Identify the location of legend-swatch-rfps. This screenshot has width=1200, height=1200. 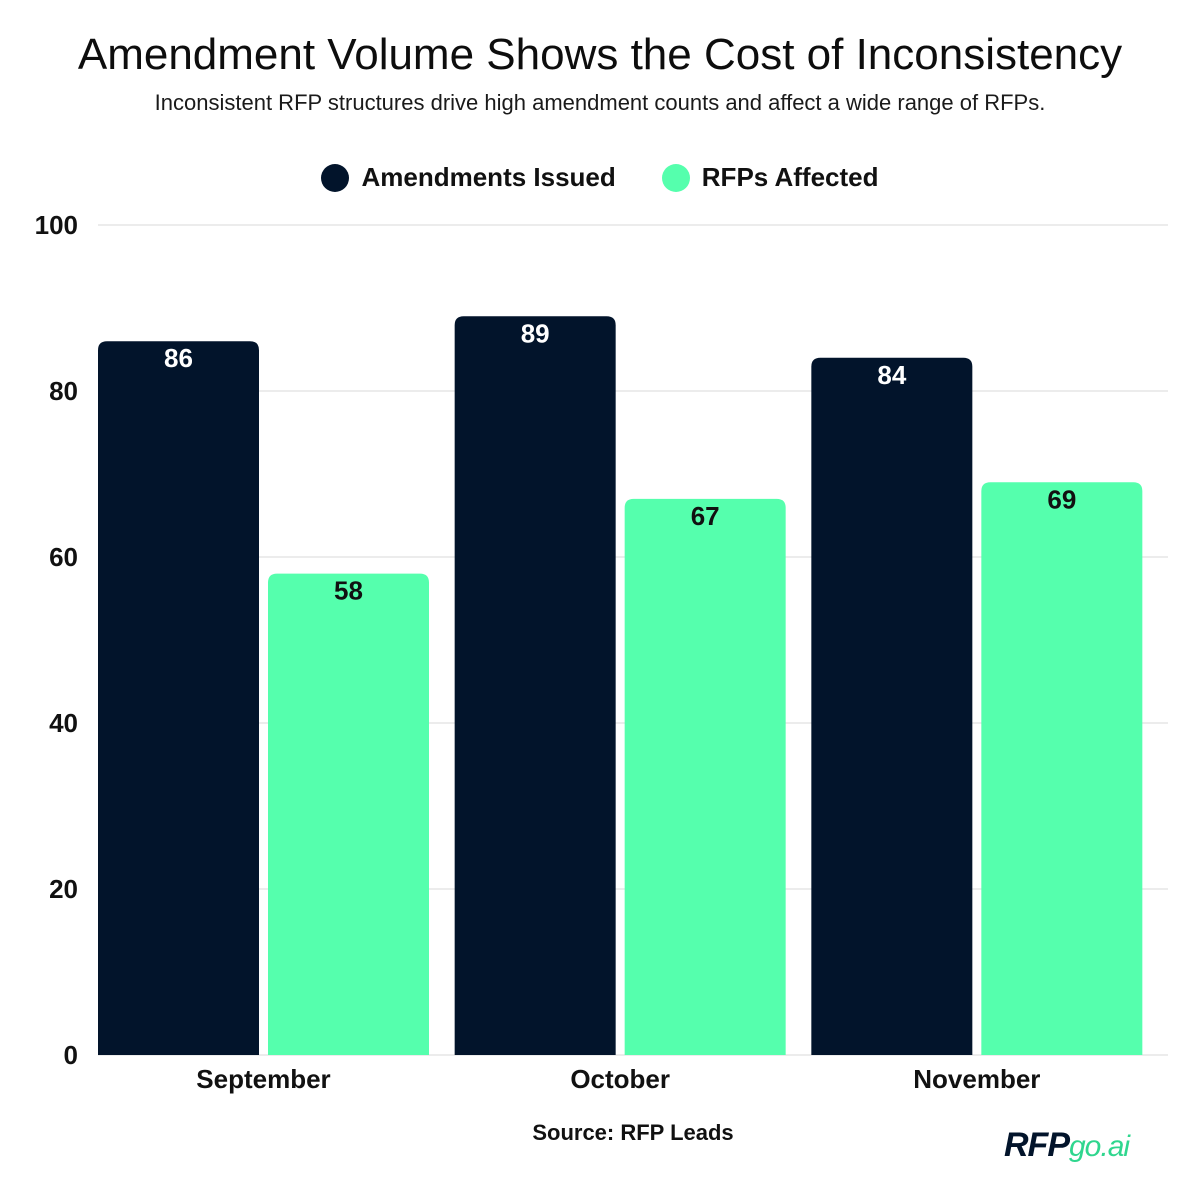
(675, 177).